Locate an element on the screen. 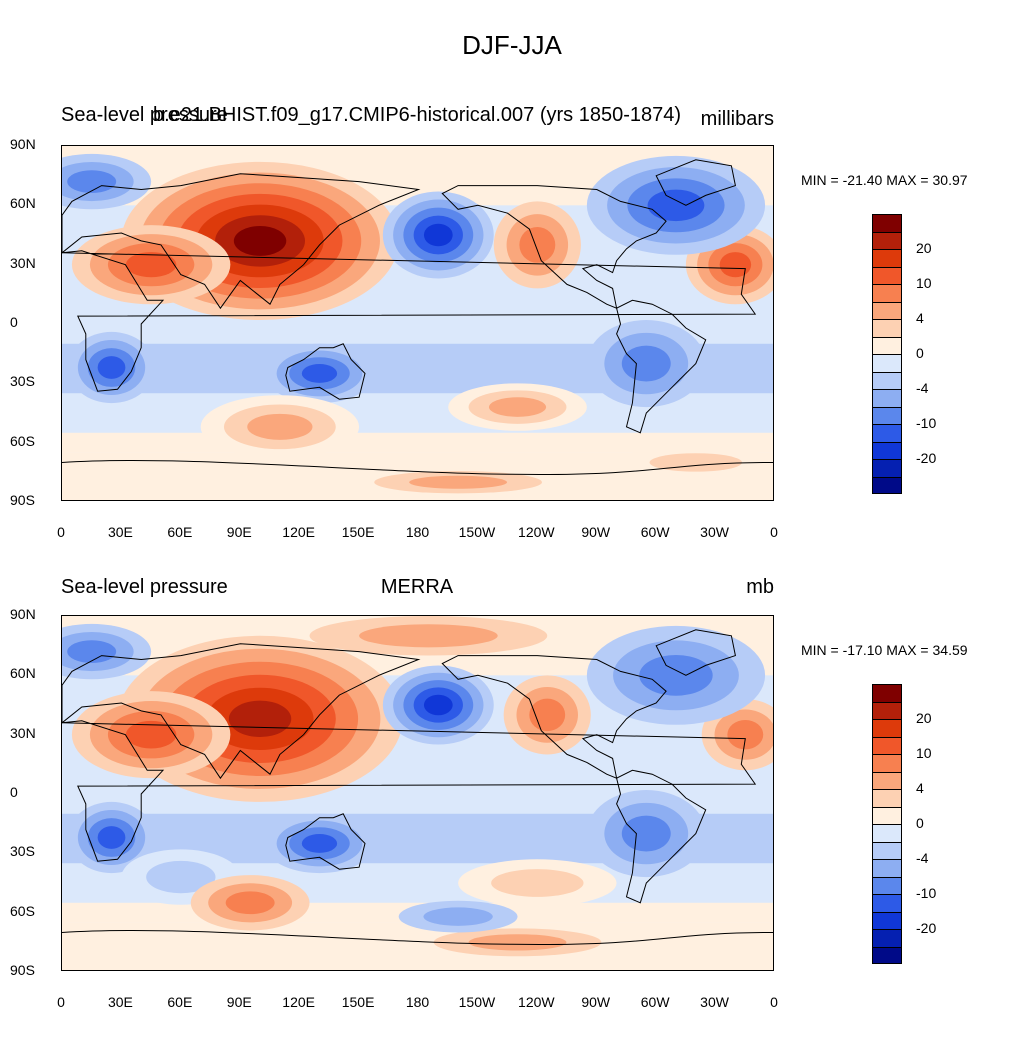 Image resolution: width=1024 pixels, height=1040 pixels. longitude-tick-label: 30E is located at coordinates (120, 532).